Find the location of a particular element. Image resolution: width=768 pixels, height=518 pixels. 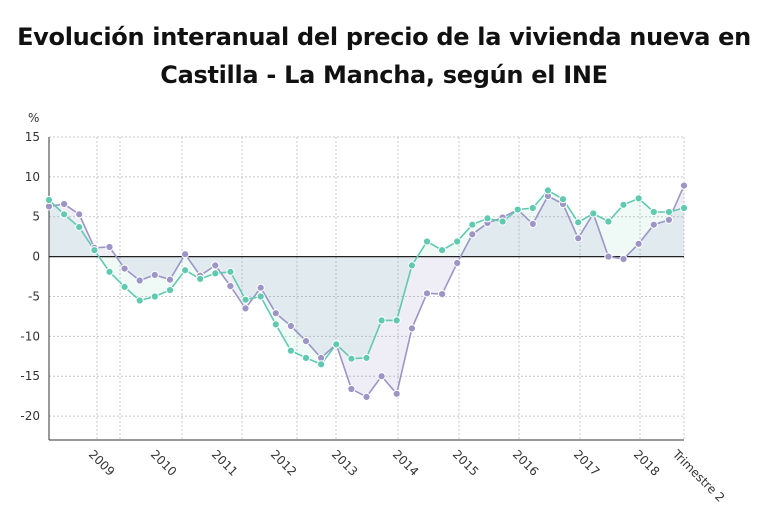

title-line-2: Castilla - La Mancha, según el INE is located at coordinates (384, 75).